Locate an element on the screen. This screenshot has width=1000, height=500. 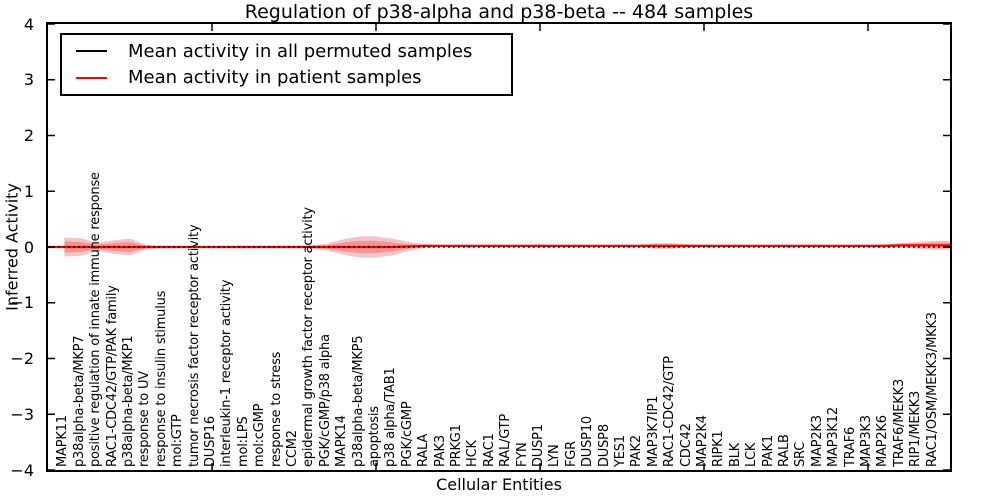
y-tick-label: −2 is located at coordinates (22, 358).